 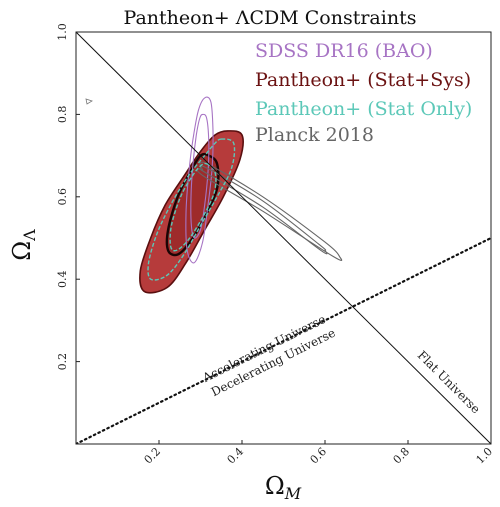 What do you see at coordinates (62, 362) in the screenshot?
I see `y-tick-label: 0.2` at bounding box center [62, 362].